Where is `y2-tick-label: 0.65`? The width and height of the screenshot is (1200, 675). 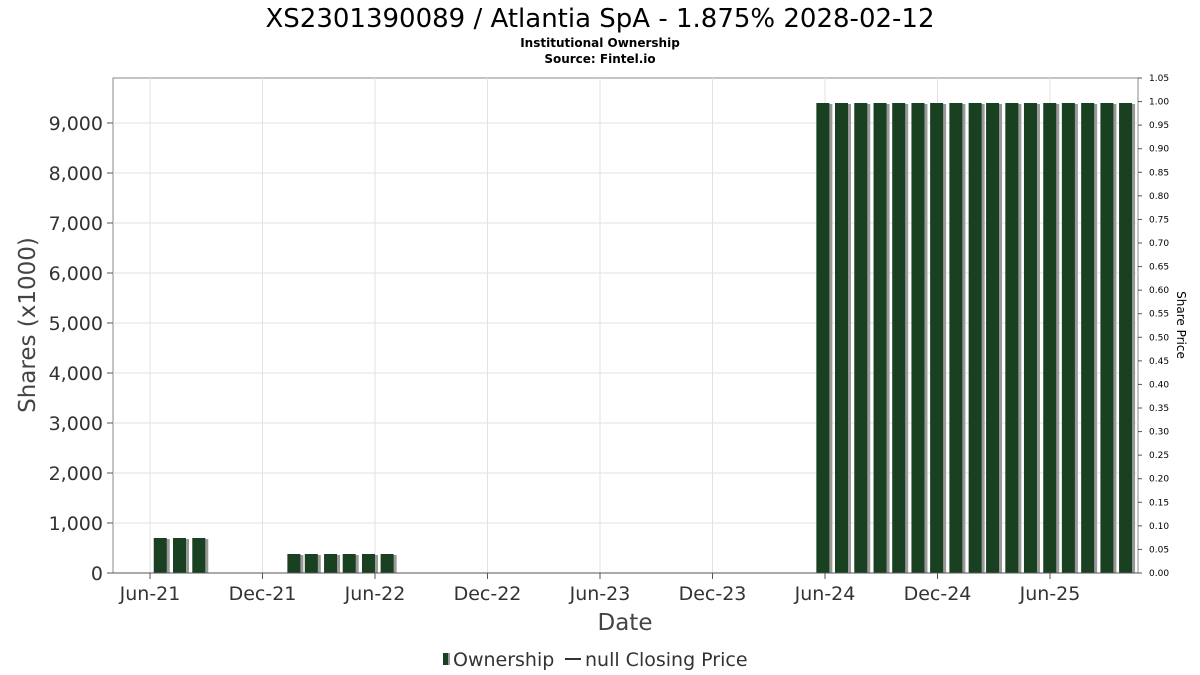
y2-tick-label: 0.65 is located at coordinates (1159, 268).